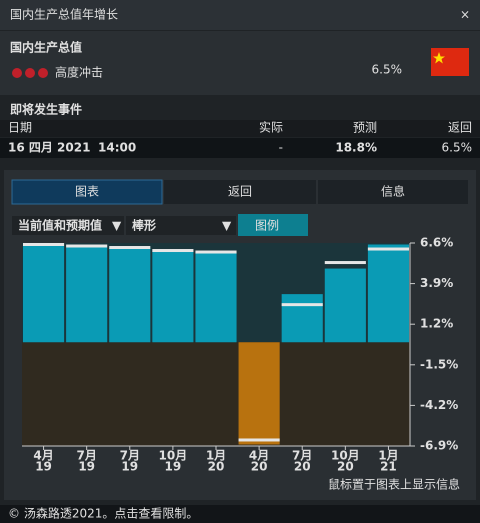 The image size is (480, 523). What do you see at coordinates (49, 148) in the screenshot?
I see `cell: 16 四月 2021` at bounding box center [49, 148].